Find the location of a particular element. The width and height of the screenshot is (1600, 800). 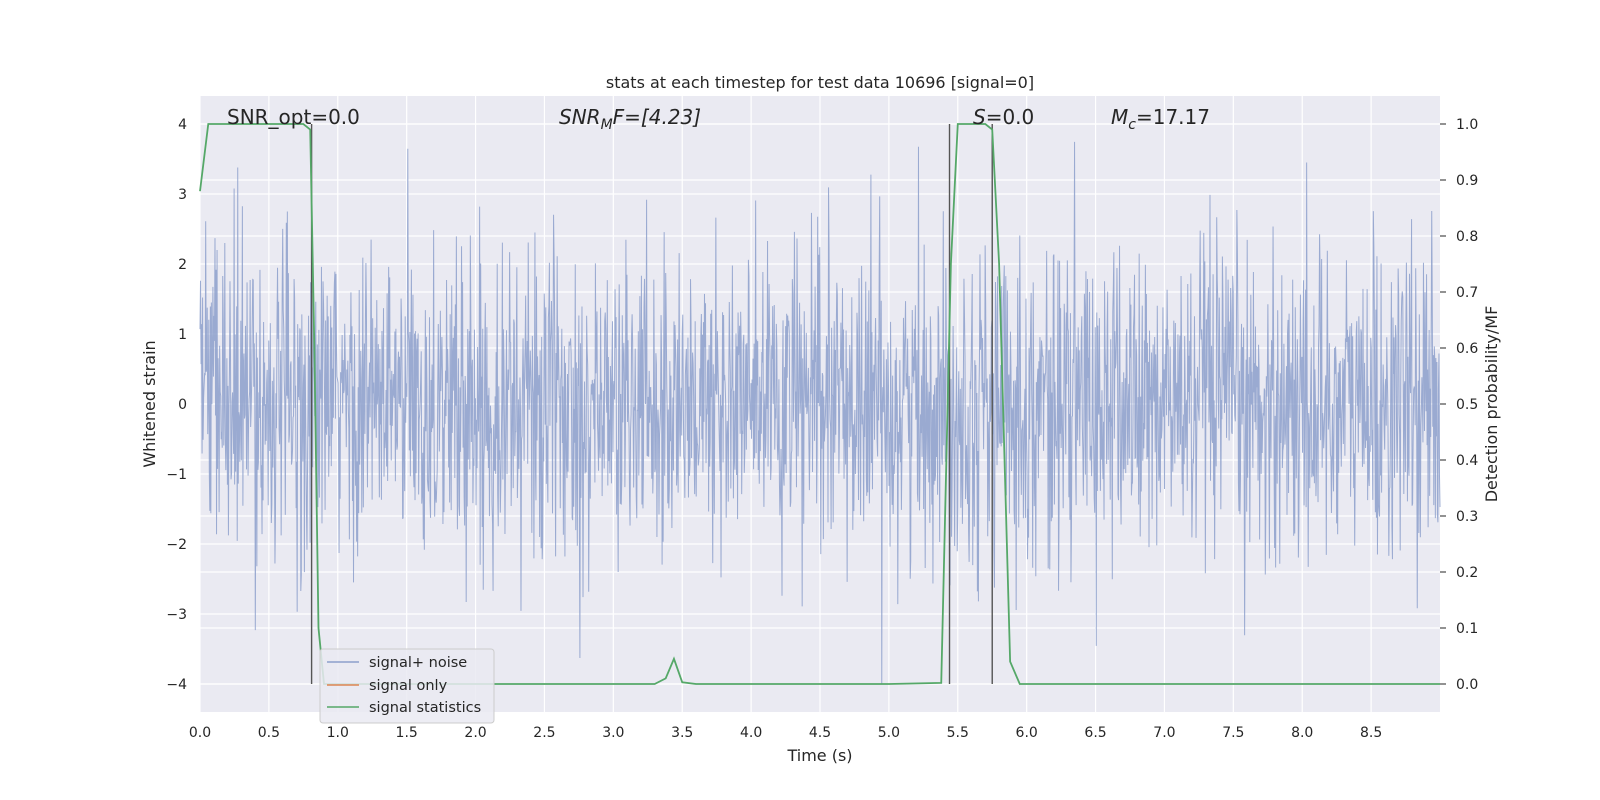

right-y-tick-labels: 0.0 0.1 0.2 0.3 0.4 0.5 0.6 0.7 0.8 0.9 1.0 is located at coordinates (1459, 405).